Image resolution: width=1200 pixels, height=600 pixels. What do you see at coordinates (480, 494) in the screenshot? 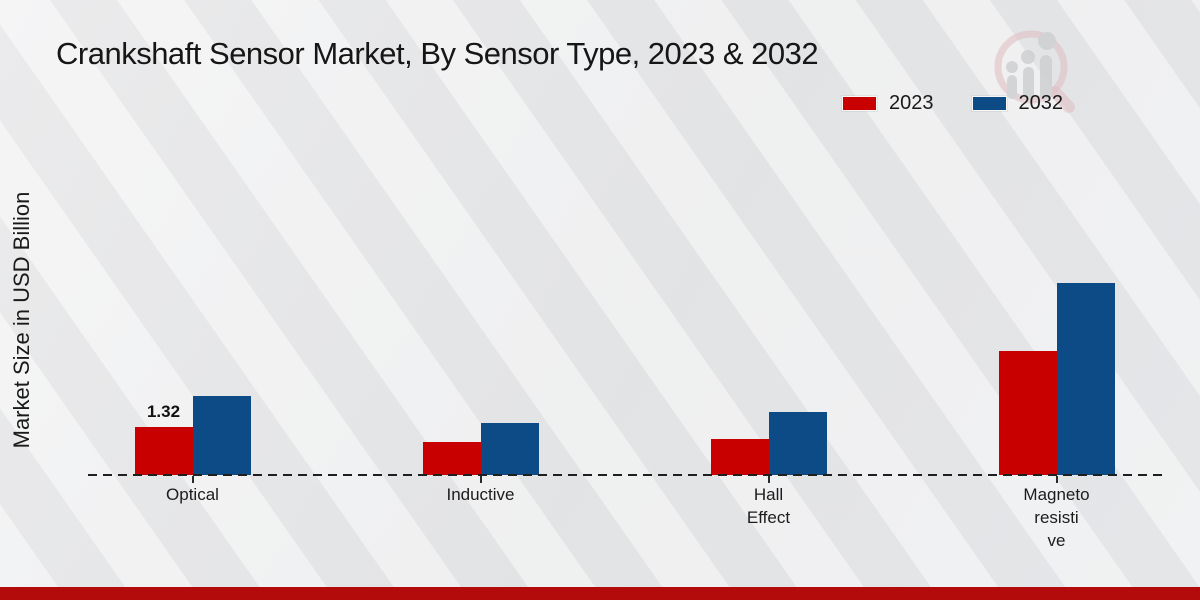
I see `category-label-inductive: Inductive` at bounding box center [480, 494].